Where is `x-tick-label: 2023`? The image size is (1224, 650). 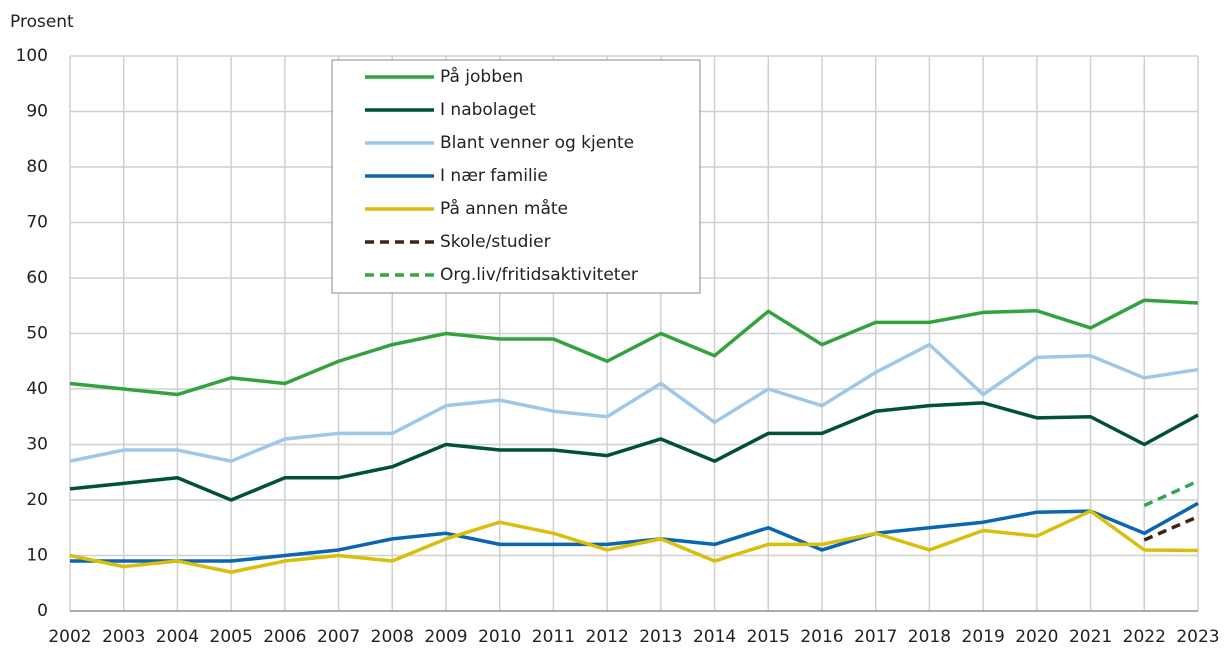 x-tick-label: 2023 is located at coordinates (1197, 637).